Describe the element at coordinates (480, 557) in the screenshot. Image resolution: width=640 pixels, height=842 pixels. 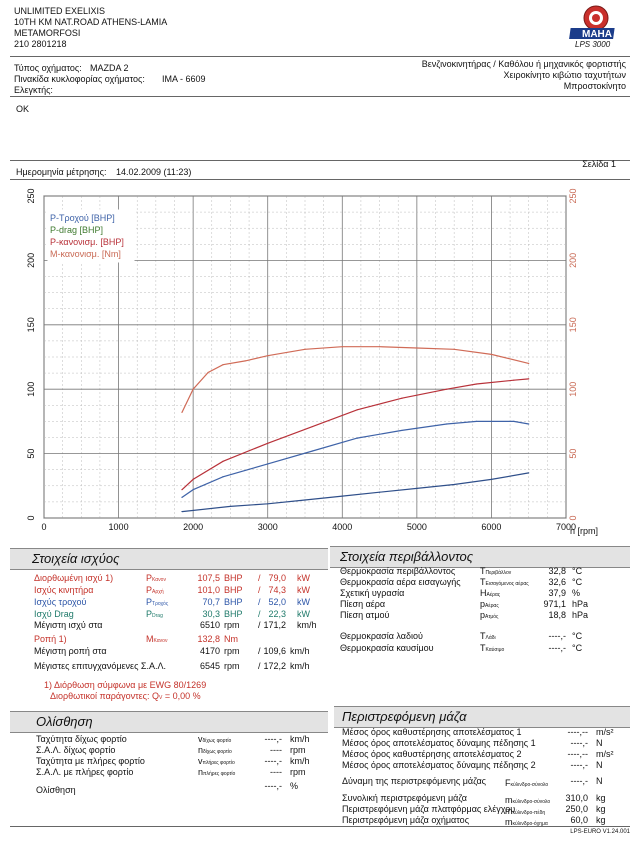
I see `environment-section-header` at that location.